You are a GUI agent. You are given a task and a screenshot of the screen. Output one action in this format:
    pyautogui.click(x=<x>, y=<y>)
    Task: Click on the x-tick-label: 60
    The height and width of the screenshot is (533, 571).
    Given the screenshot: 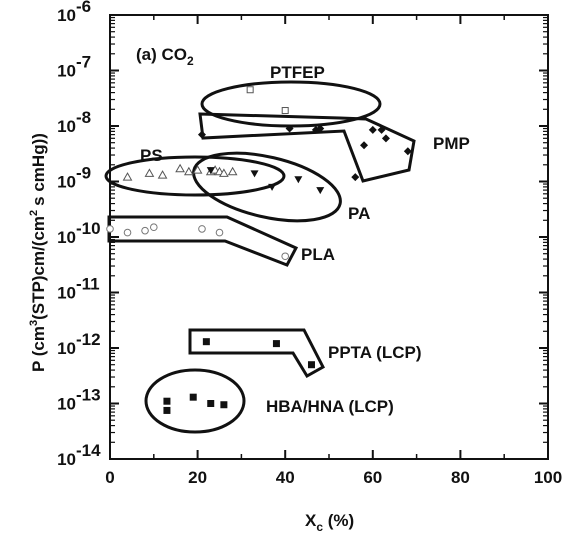 What is the action you would take?
    pyautogui.click(x=372, y=477)
    